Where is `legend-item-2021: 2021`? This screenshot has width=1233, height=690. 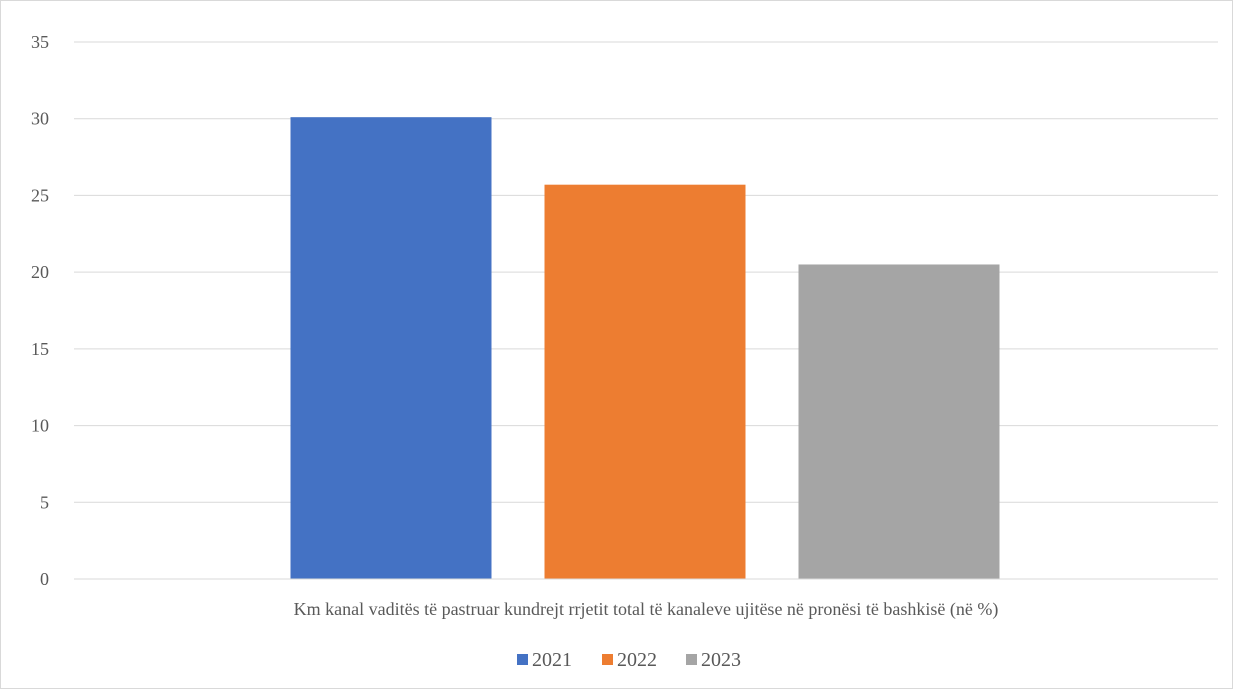 legend-item-2021: 2021 is located at coordinates (544, 660).